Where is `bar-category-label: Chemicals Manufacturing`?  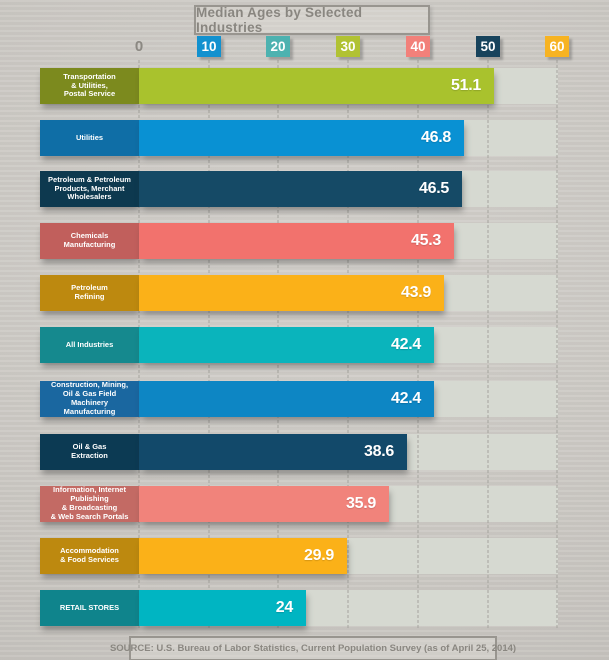 bar-category-label: Chemicals Manufacturing is located at coordinates (89, 241).